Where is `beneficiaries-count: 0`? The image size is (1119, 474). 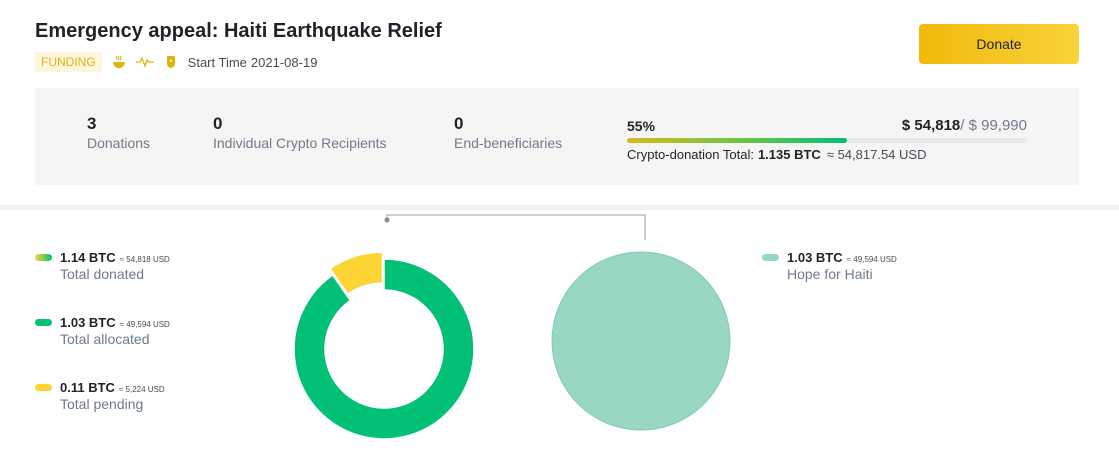
beneficiaries-count: 0 is located at coordinates (459, 123).